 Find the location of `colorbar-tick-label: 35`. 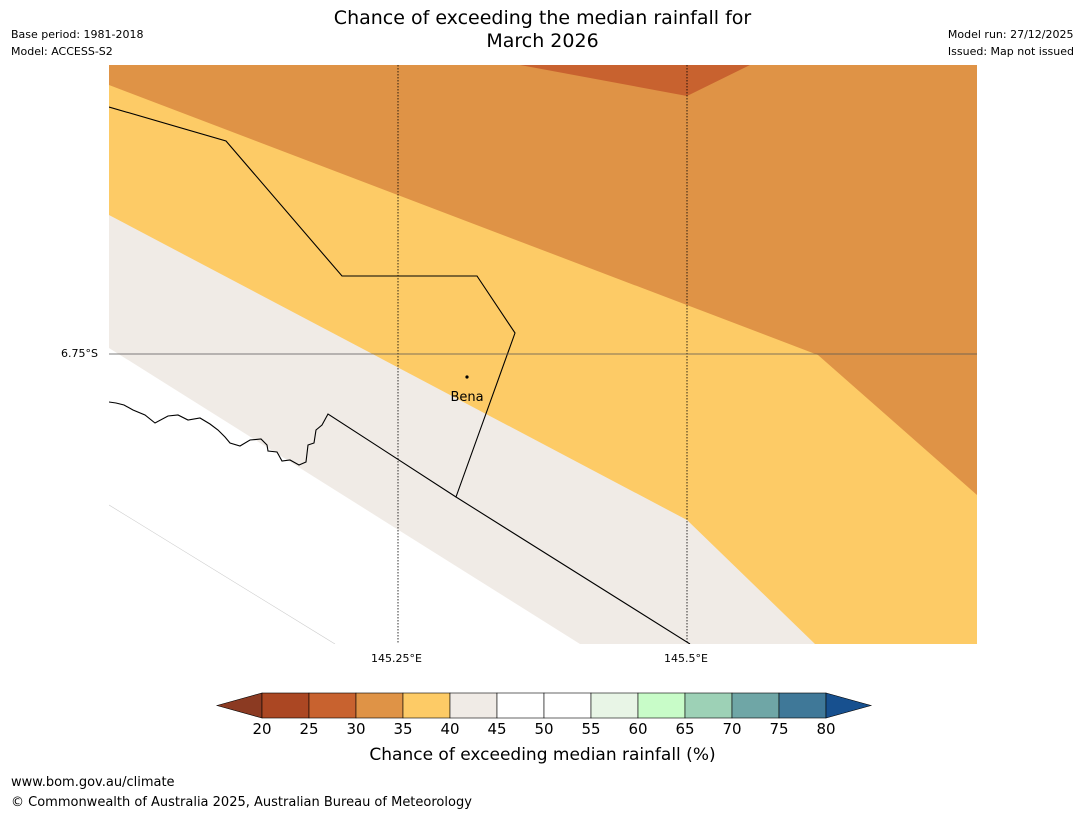

colorbar-tick-label: 35 is located at coordinates (403, 729).